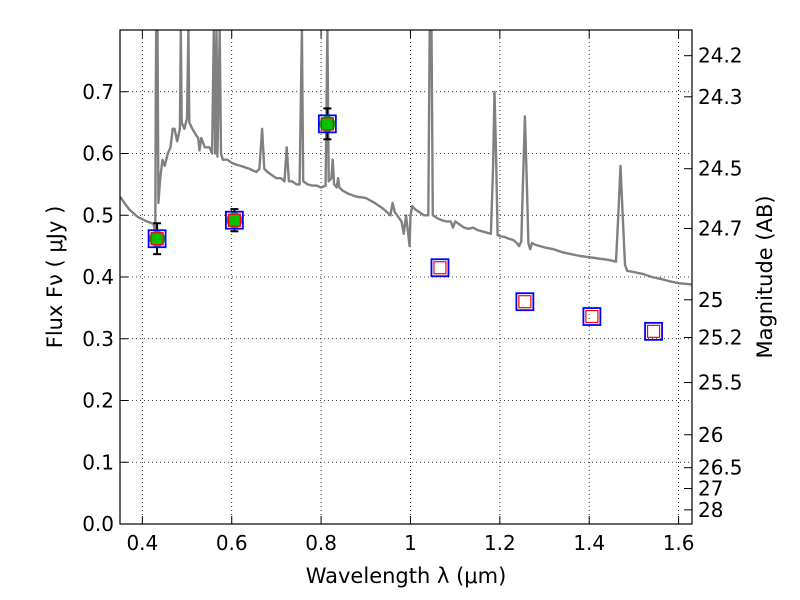 The width and height of the screenshot is (800, 600). I want to click on right-tick-label: 25.2, so click(720, 338).